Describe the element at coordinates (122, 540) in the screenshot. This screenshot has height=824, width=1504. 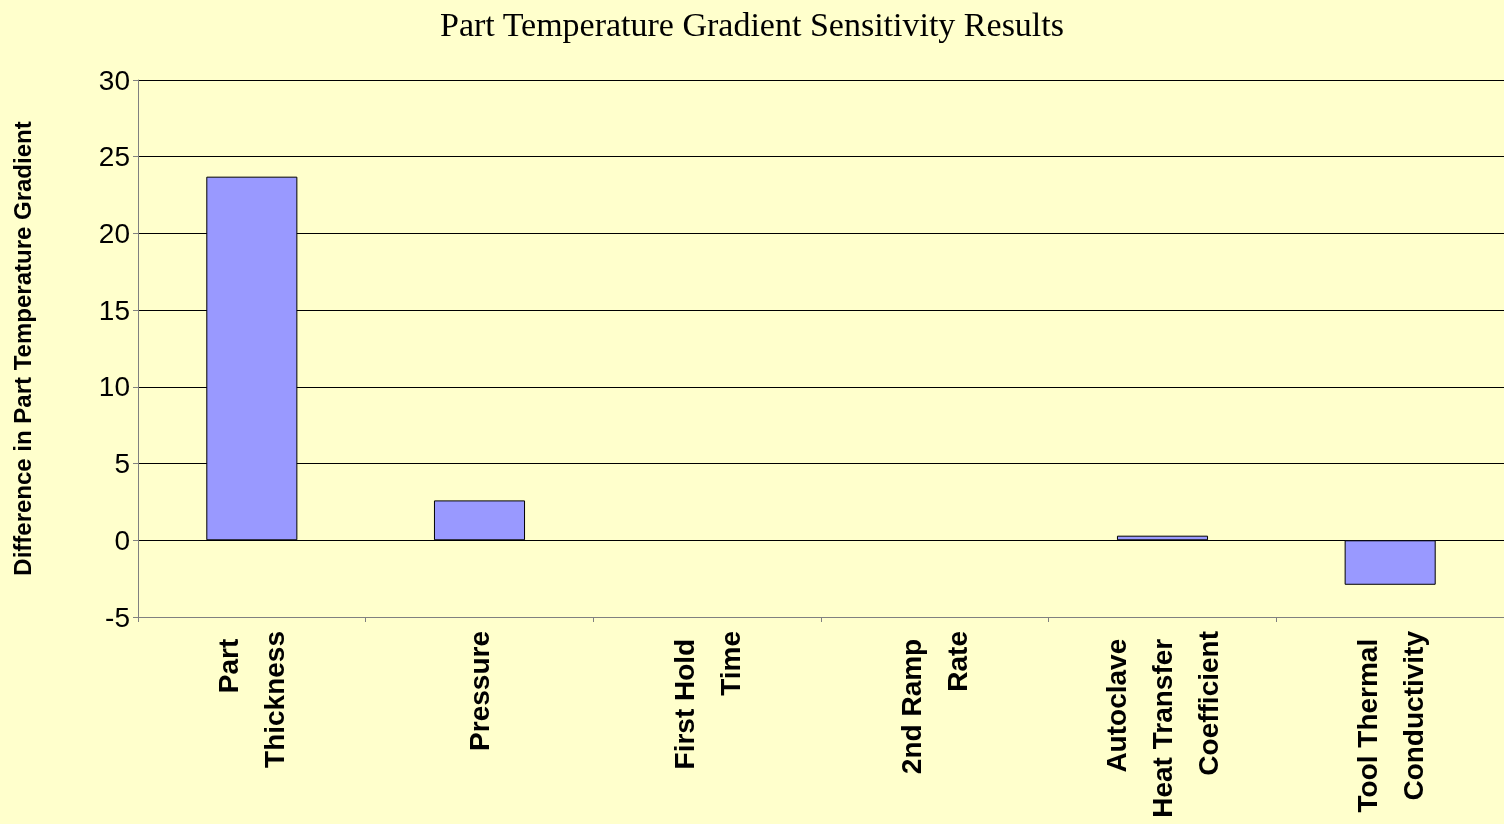
I see `y-tick-label: 0` at that location.